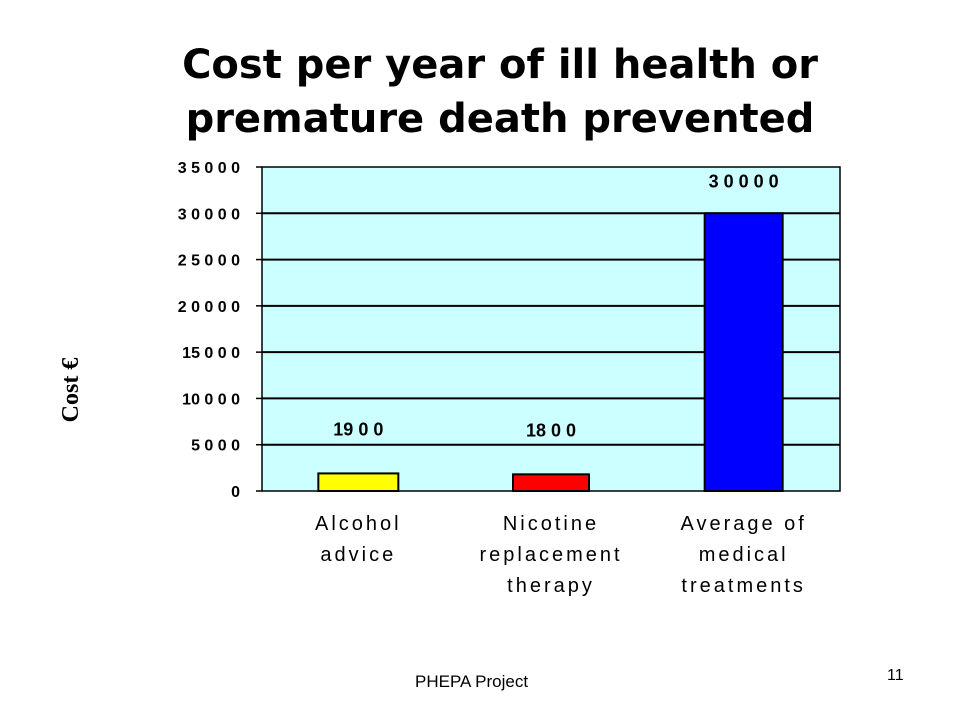  Describe the element at coordinates (209, 261) in the screenshot. I see `y-tick-label: 2 5 0 0 0` at that location.